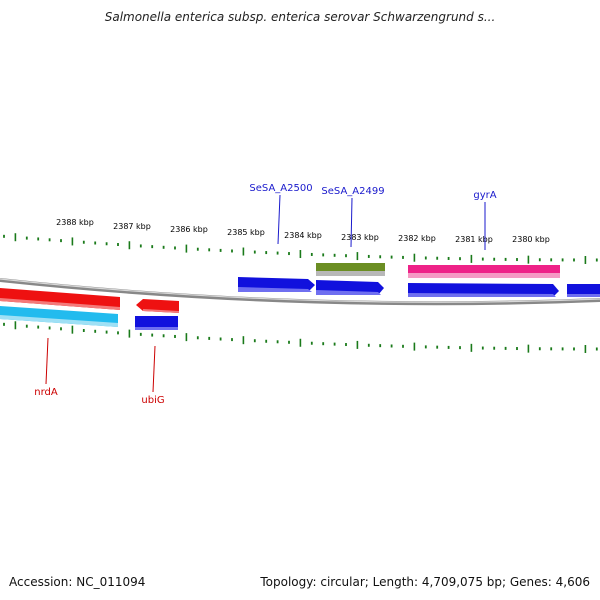  I want to click on gene-olive-shade, so click(350, 273).